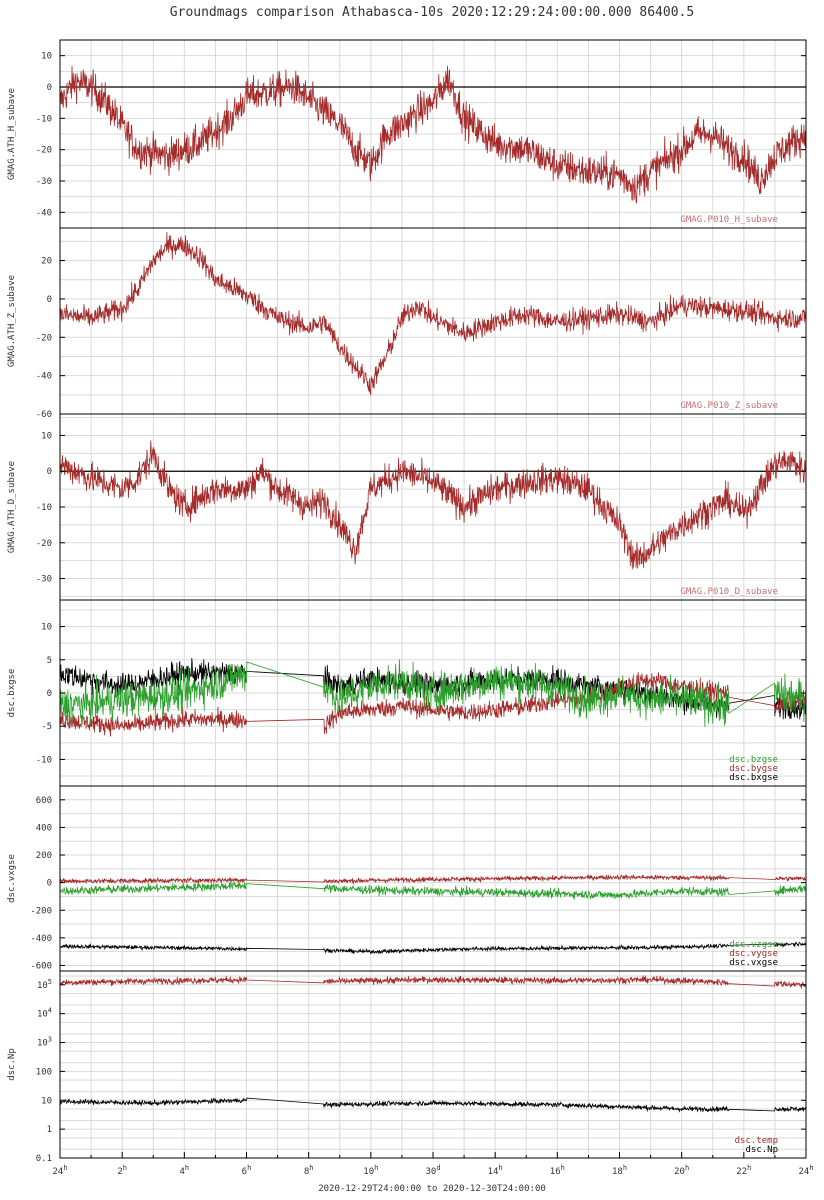  What do you see at coordinates (753, 778) in the screenshot?
I see `legend-entry: dsc.bxgse` at bounding box center [753, 778].